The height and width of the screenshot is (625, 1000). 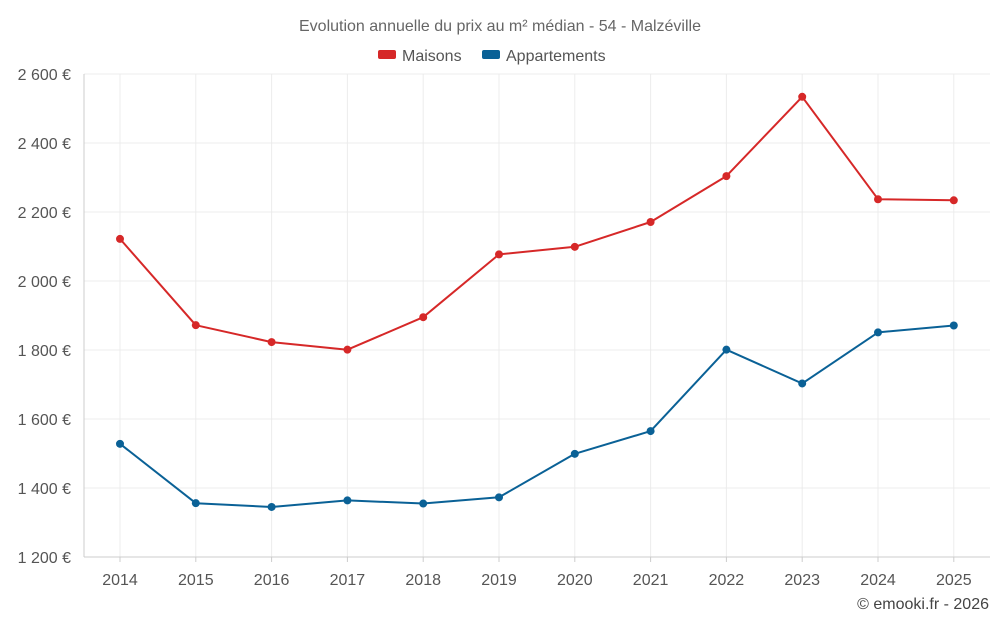 What do you see at coordinates (923, 604) in the screenshot?
I see `credit-text: © emooki.fr - 2026` at bounding box center [923, 604].